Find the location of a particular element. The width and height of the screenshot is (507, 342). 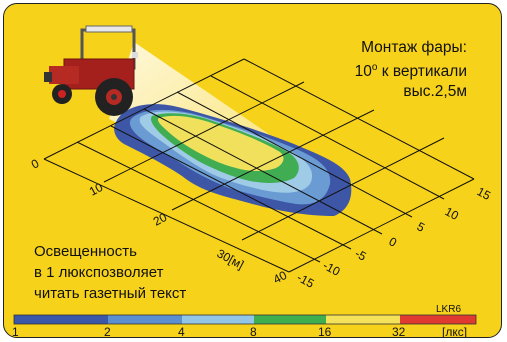

legend-seg-32-plus is located at coordinates (438, 319).